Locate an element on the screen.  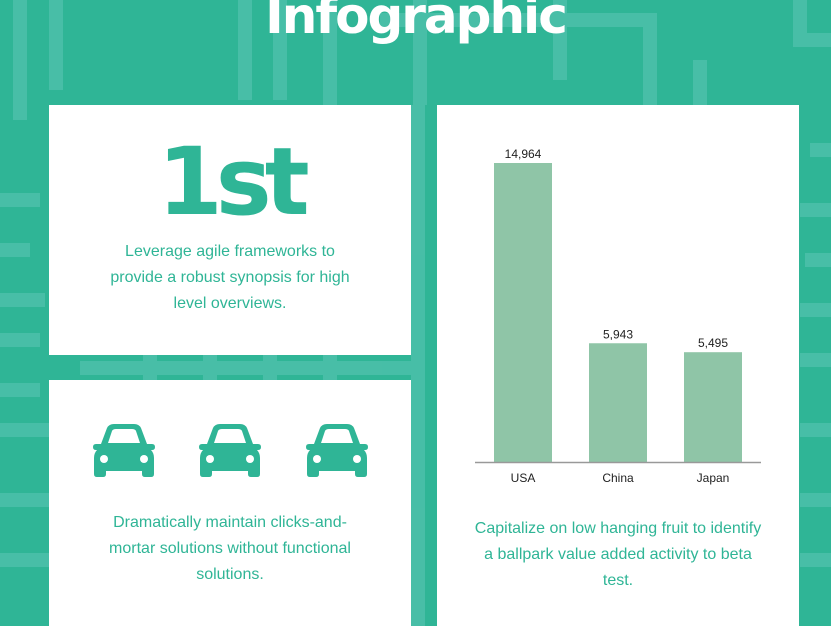
x-tick-label: Japan is located at coordinates (713, 478).